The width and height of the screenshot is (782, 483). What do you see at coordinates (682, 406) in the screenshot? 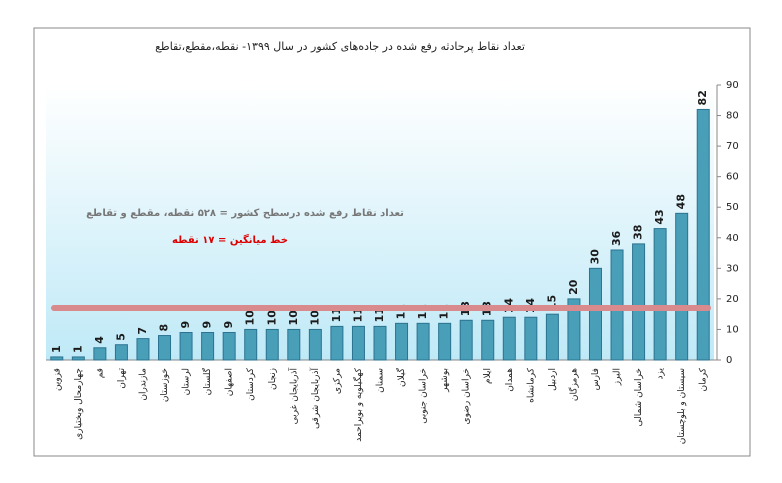
I see `x-tick-label: سیستان و بلوچستان` at bounding box center [682, 406].